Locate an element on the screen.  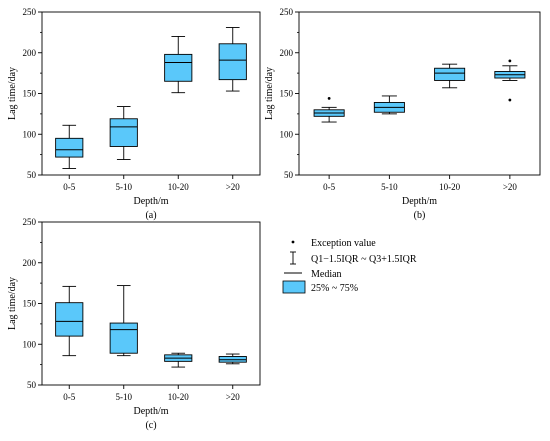
legend-item-whisker: Q1−1.5IQR ~ Q3+1.5IQR is located at coordinates (353, 258).